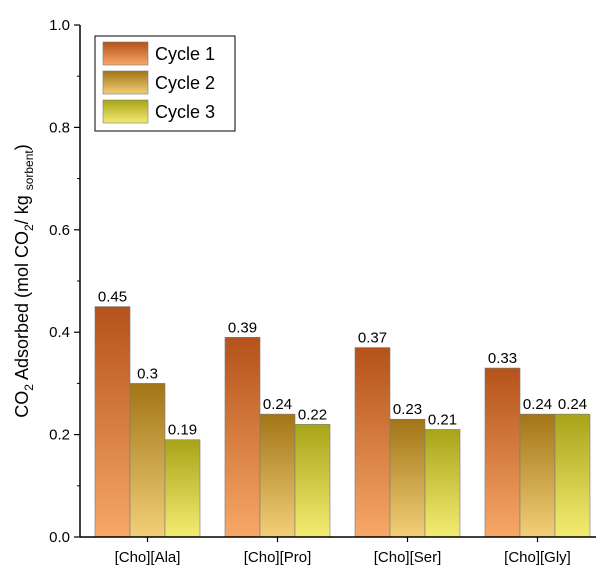 Image resolution: width=596 pixels, height=567 pixels. I want to click on legend-label: Cycle 2, so click(185, 83).